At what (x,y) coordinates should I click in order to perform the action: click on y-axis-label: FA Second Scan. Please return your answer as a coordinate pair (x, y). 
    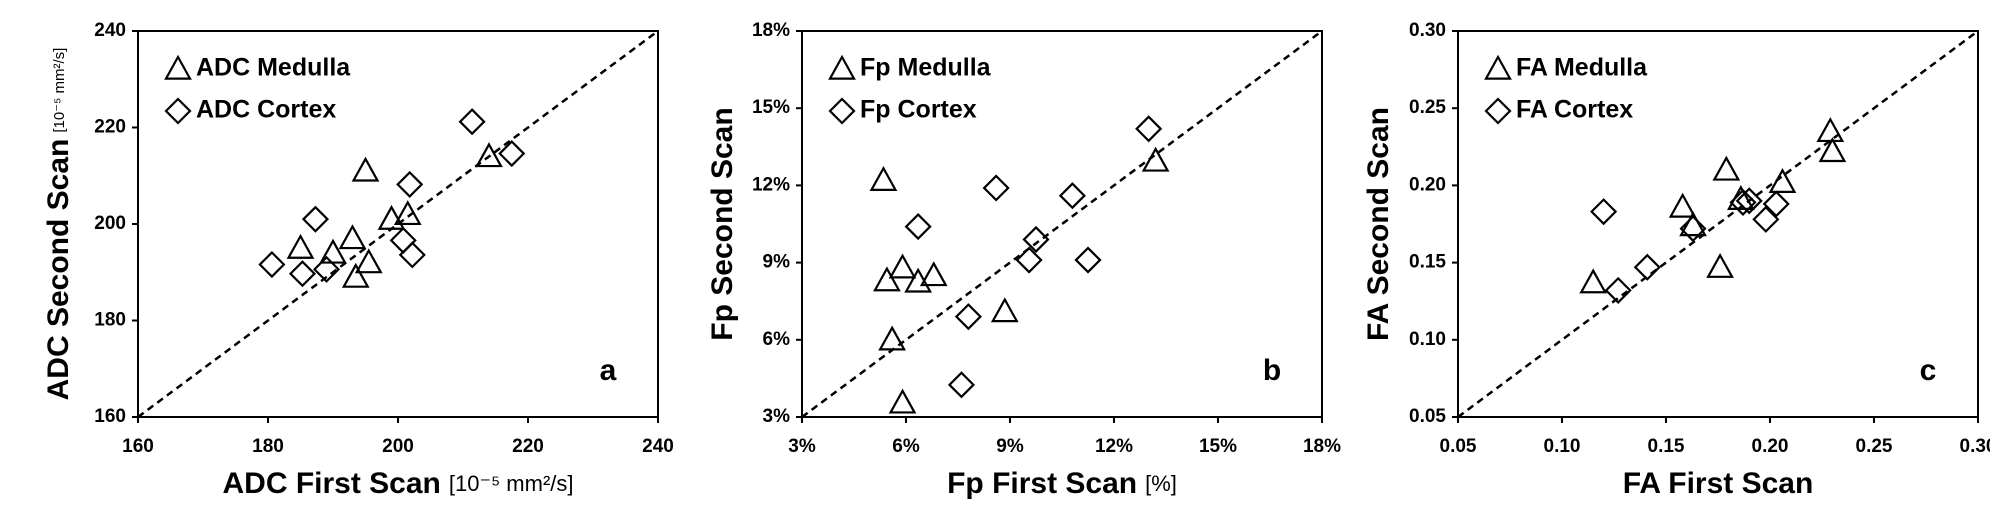
    Looking at the image, I should click on (1378, 224).